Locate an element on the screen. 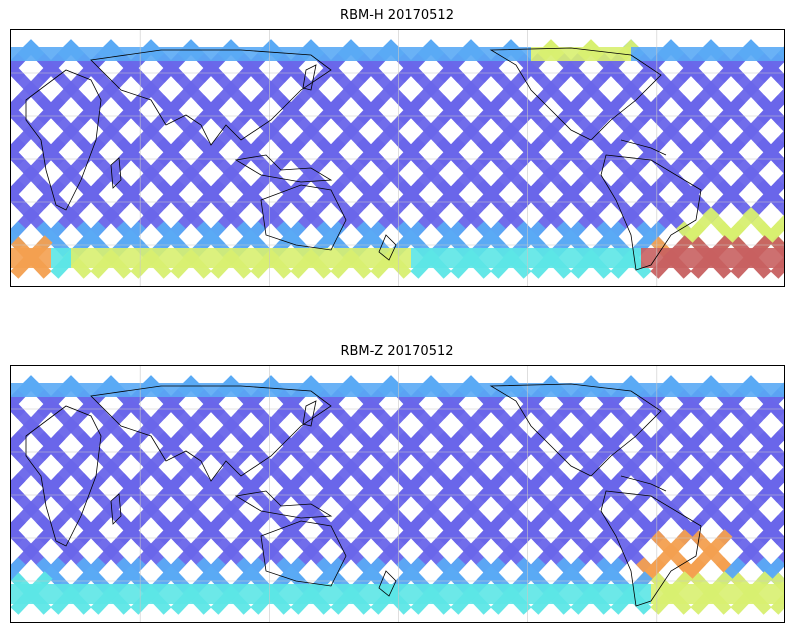  panel-2-title: RBM-Z 20170512 is located at coordinates (397, 351).